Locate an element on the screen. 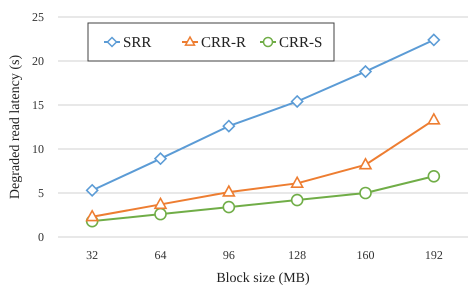  legend-label: CRR-R is located at coordinates (223, 43).